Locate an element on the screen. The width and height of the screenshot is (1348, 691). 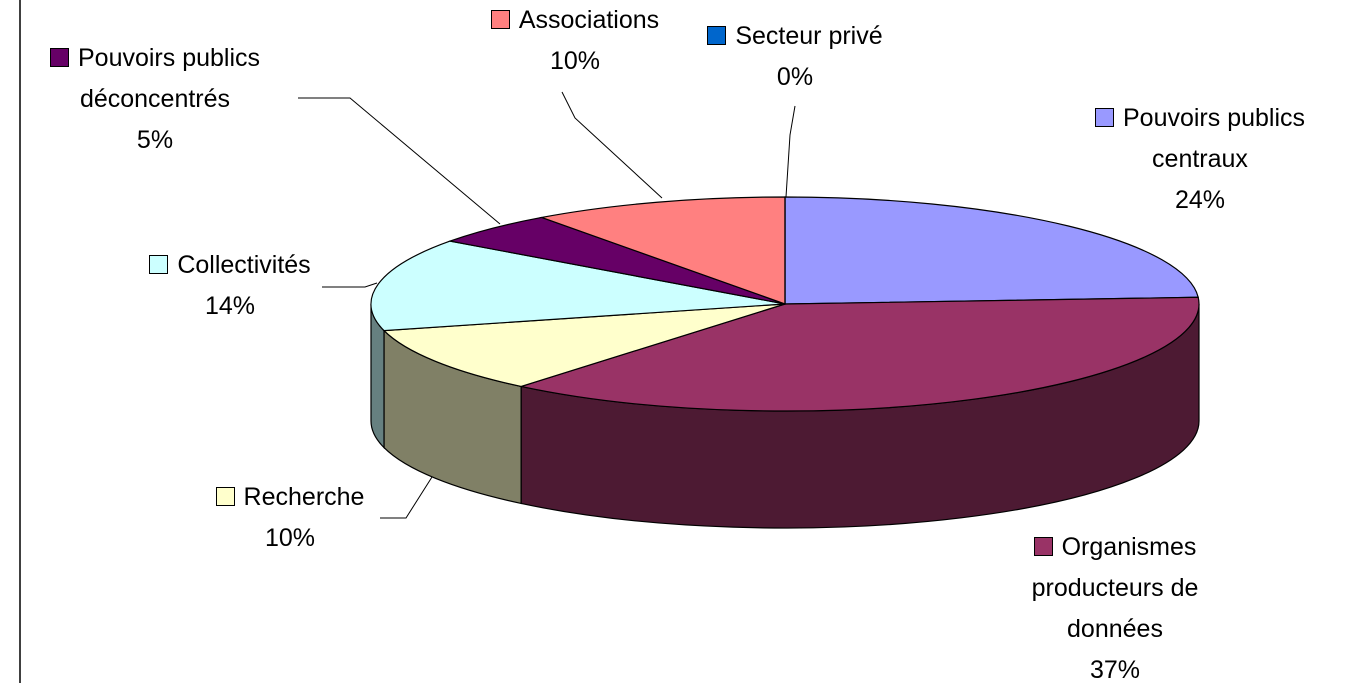
value-label: 14% is located at coordinates (230, 306).